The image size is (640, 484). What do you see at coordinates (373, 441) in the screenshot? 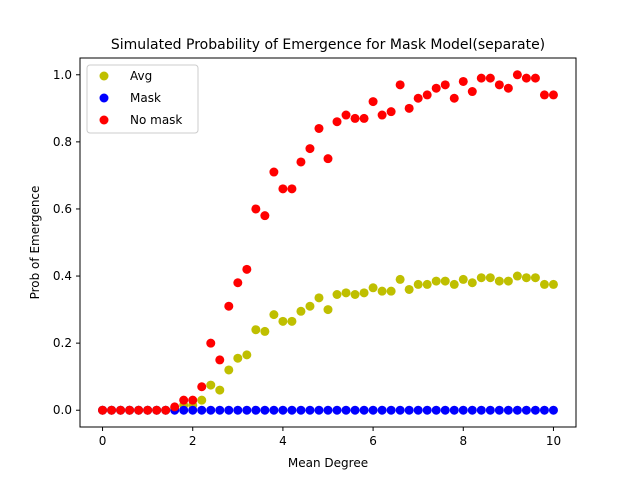
I see `x-tick-label: 6` at bounding box center [373, 441].